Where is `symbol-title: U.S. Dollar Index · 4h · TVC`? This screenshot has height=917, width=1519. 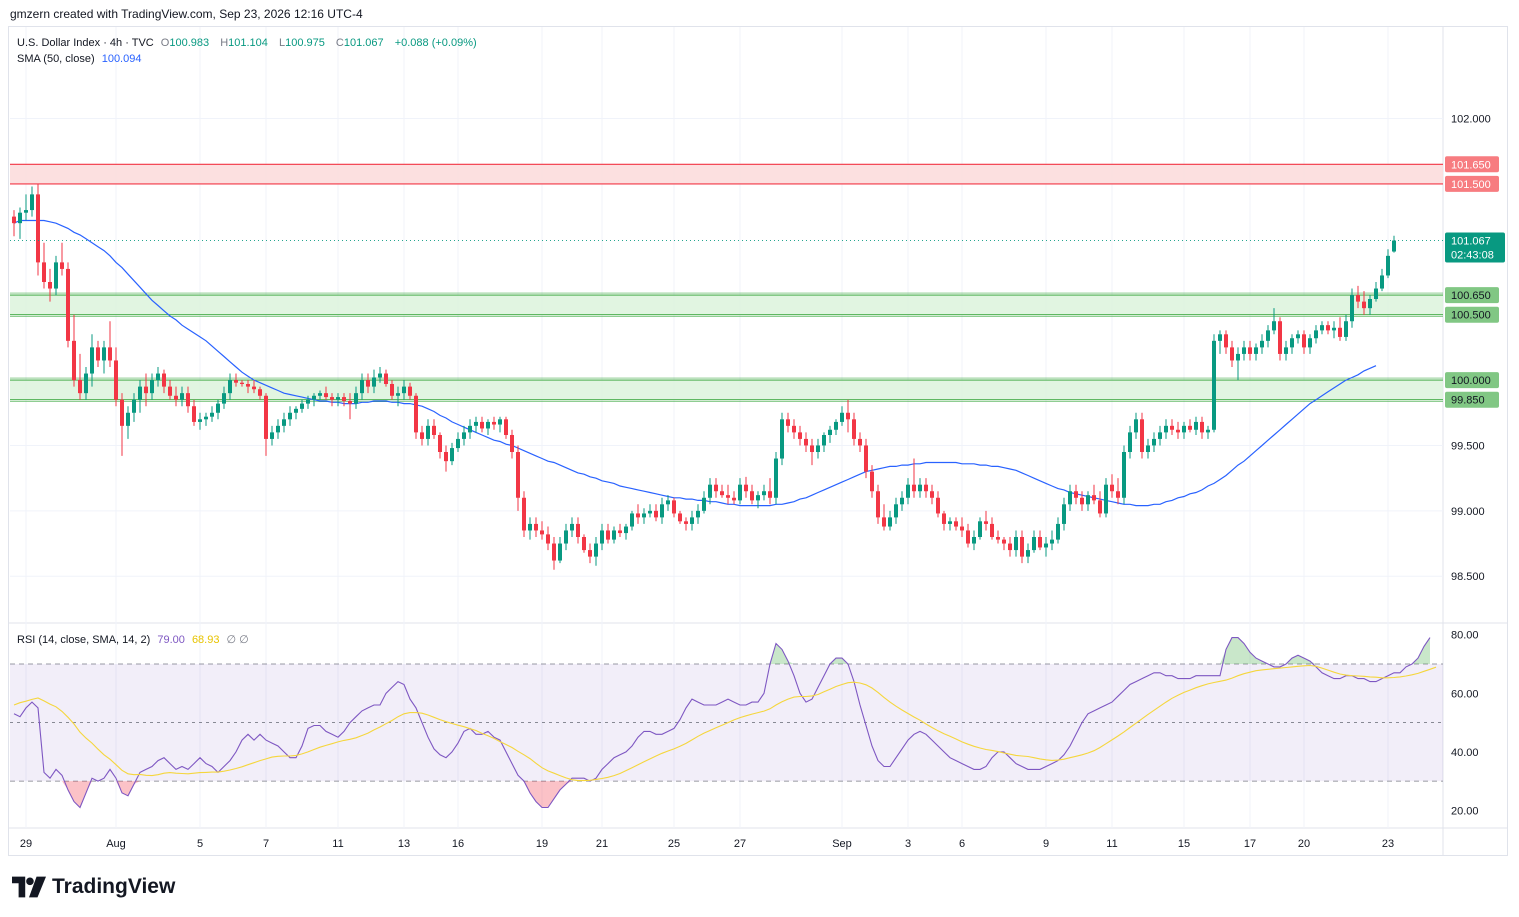 symbol-title: U.S. Dollar Index · 4h · TVC is located at coordinates (85, 43).